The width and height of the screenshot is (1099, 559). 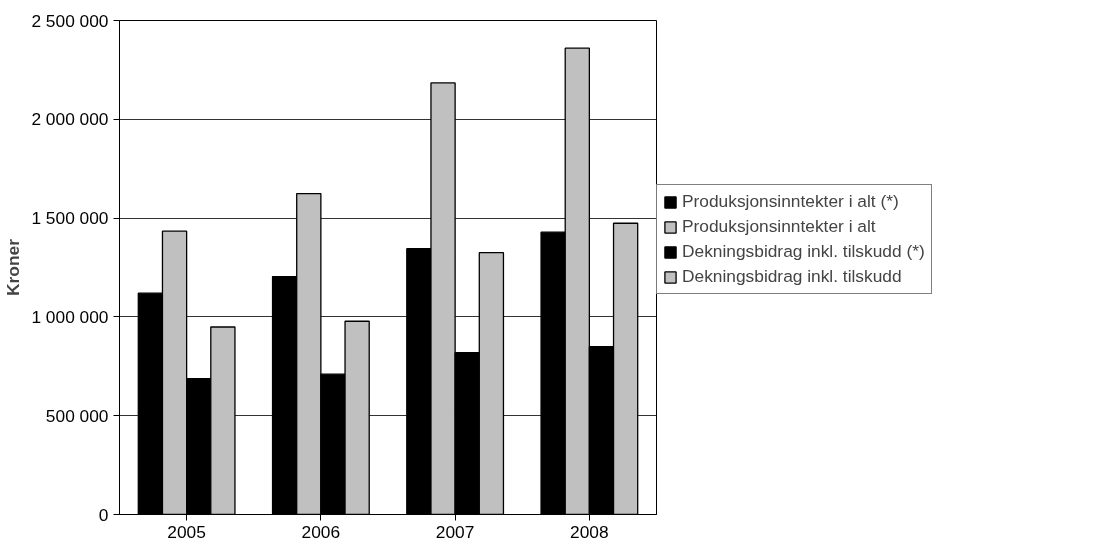 I want to click on y-tick-label: 1 000 000, so click(x=70, y=316).